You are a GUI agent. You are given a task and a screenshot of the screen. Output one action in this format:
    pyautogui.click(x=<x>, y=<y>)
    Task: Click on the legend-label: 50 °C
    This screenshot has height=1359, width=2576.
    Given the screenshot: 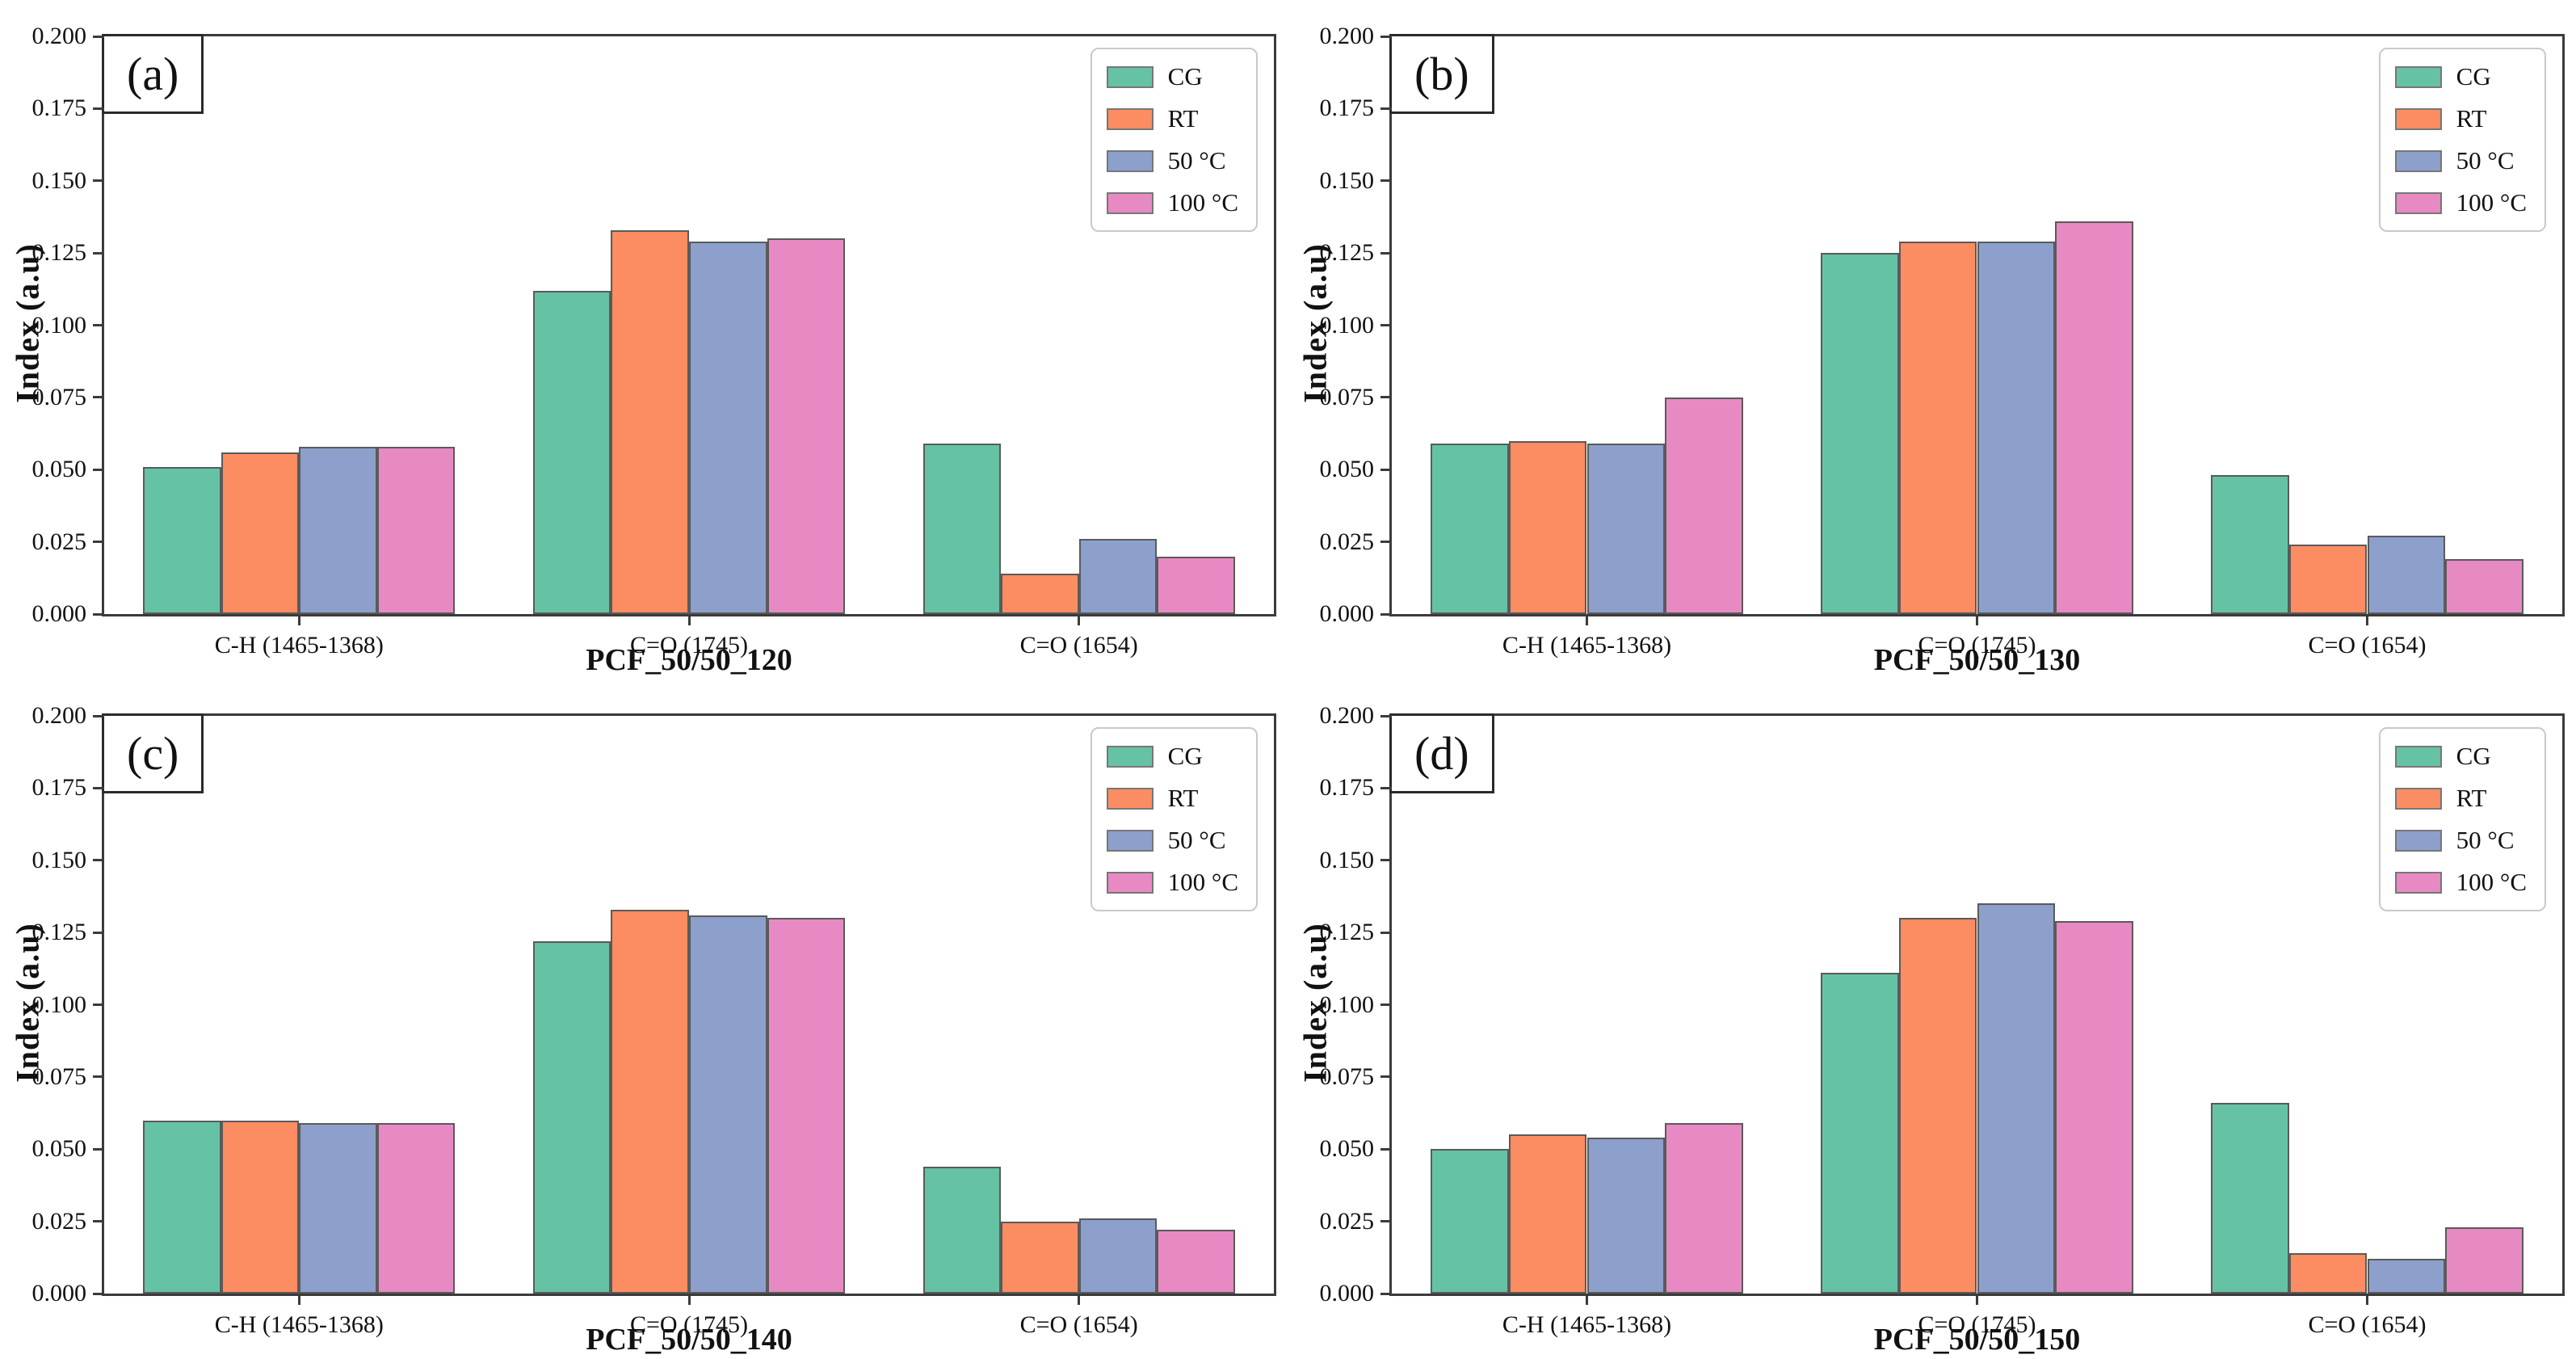 What is the action you would take?
    pyautogui.click(x=2485, y=160)
    